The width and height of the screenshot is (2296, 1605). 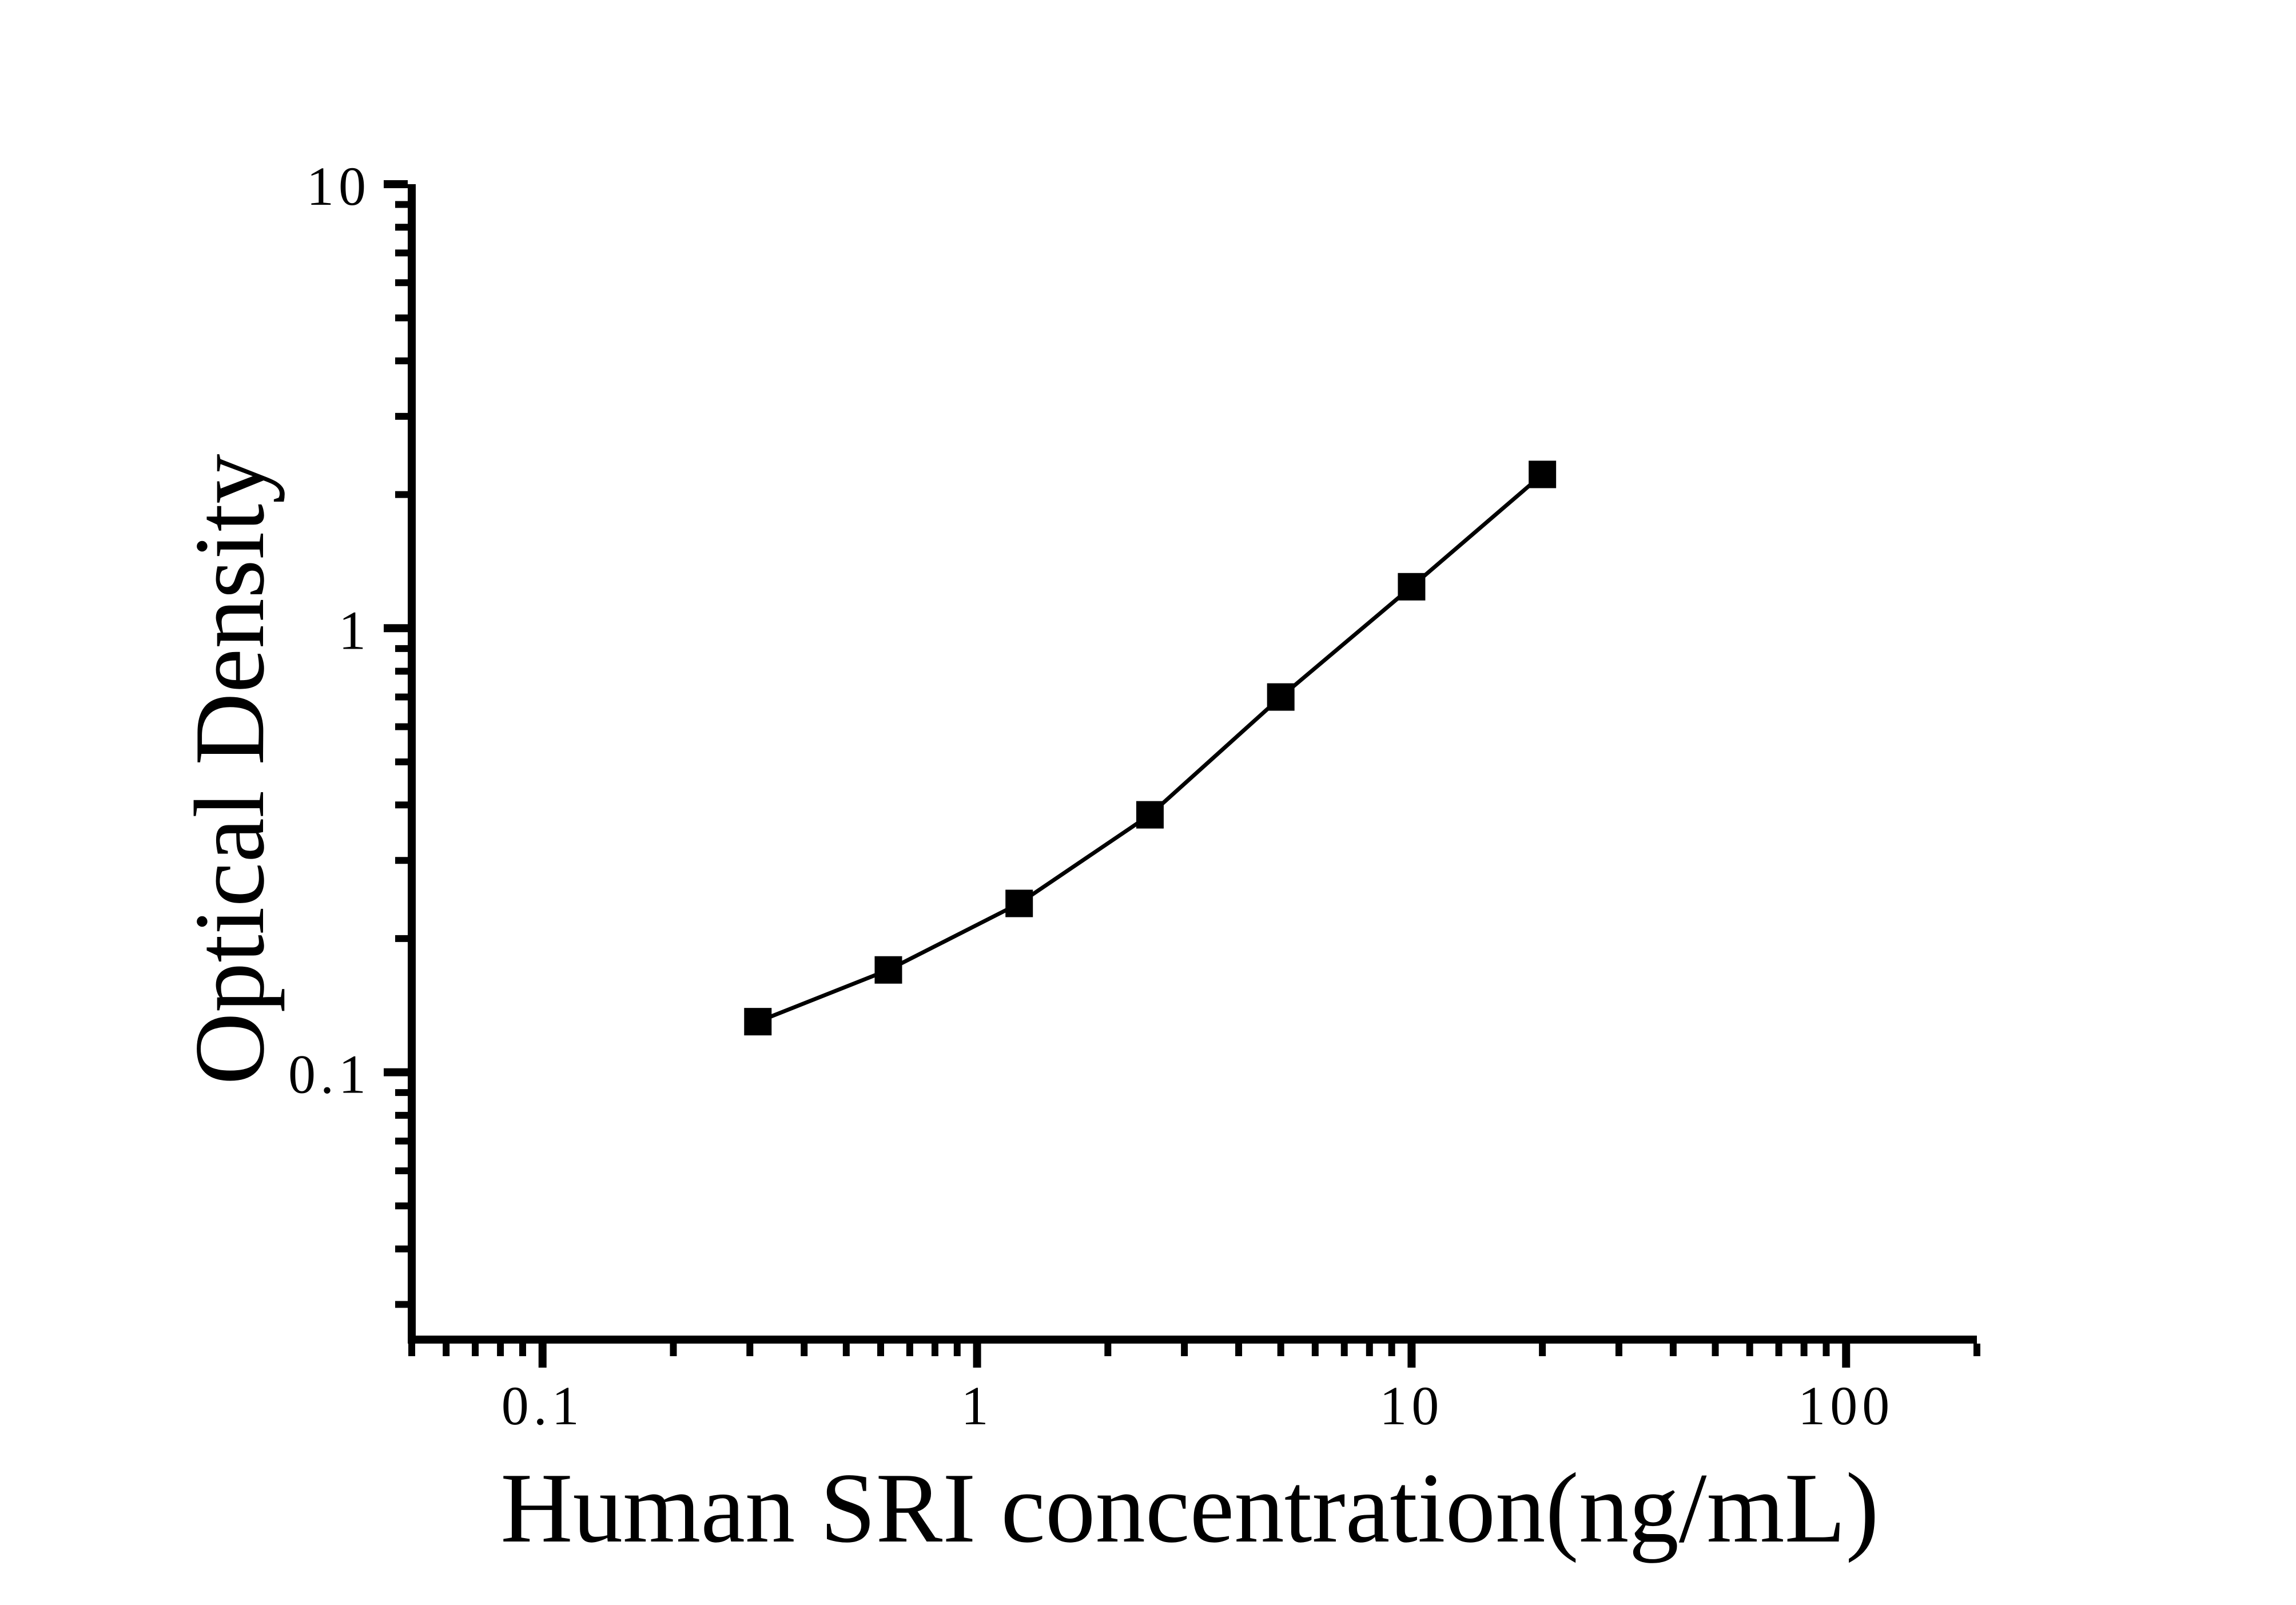 What do you see at coordinates (1189, 1507) in the screenshot?
I see `x-axis-title: Human SRI concentration(ng/mL)` at bounding box center [1189, 1507].